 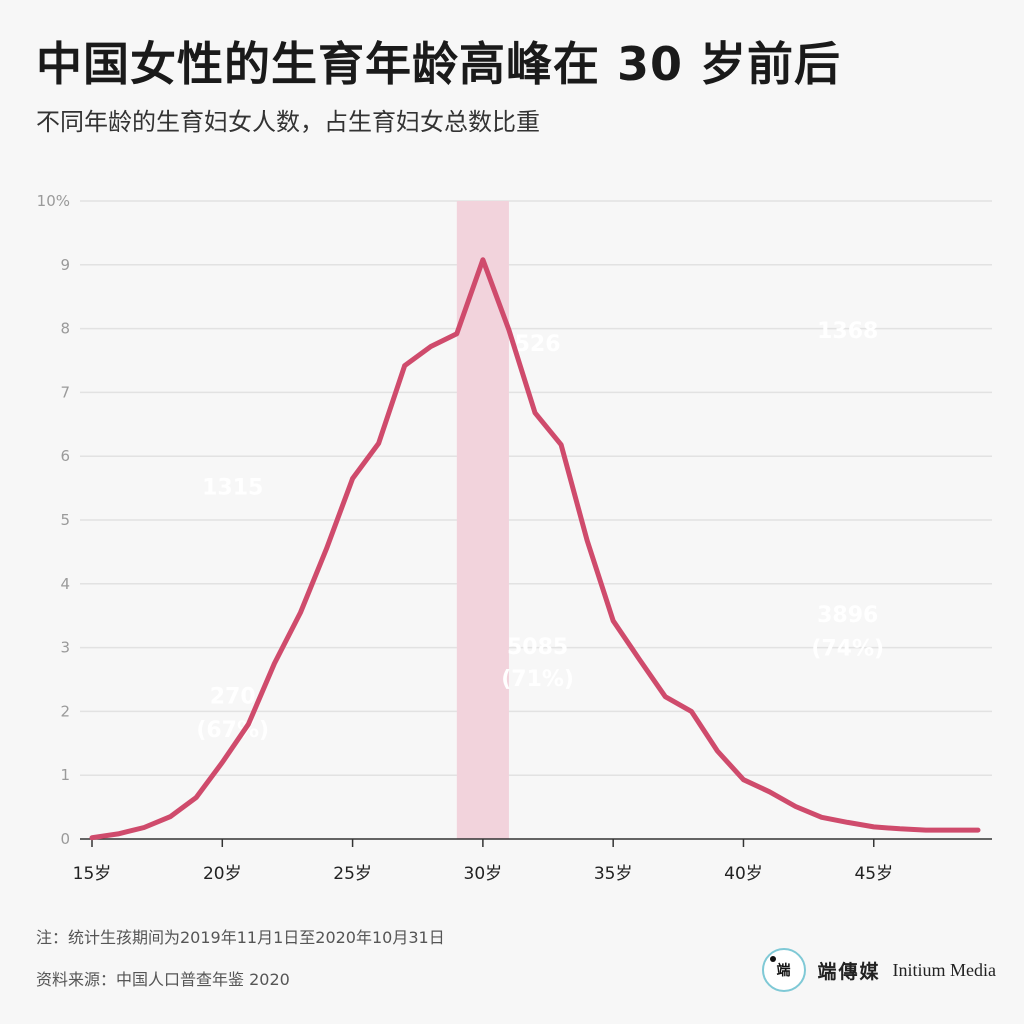 What do you see at coordinates (352, 874) in the screenshot?
I see `x-tick-label: 25岁` at bounding box center [352, 874].